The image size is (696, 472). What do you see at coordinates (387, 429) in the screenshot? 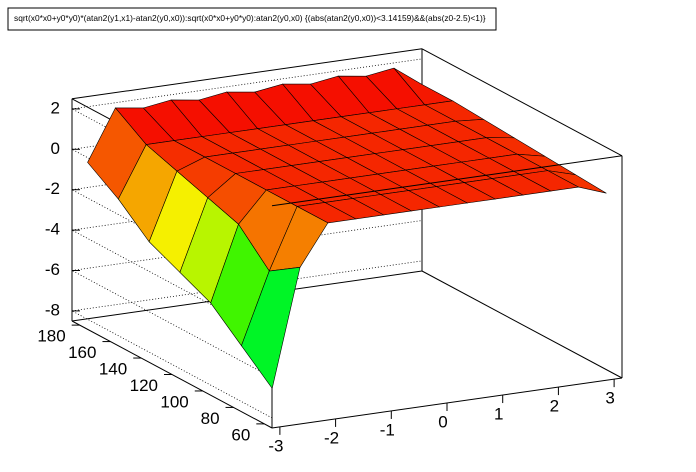
I see `x-tick-label: -1` at bounding box center [387, 429].